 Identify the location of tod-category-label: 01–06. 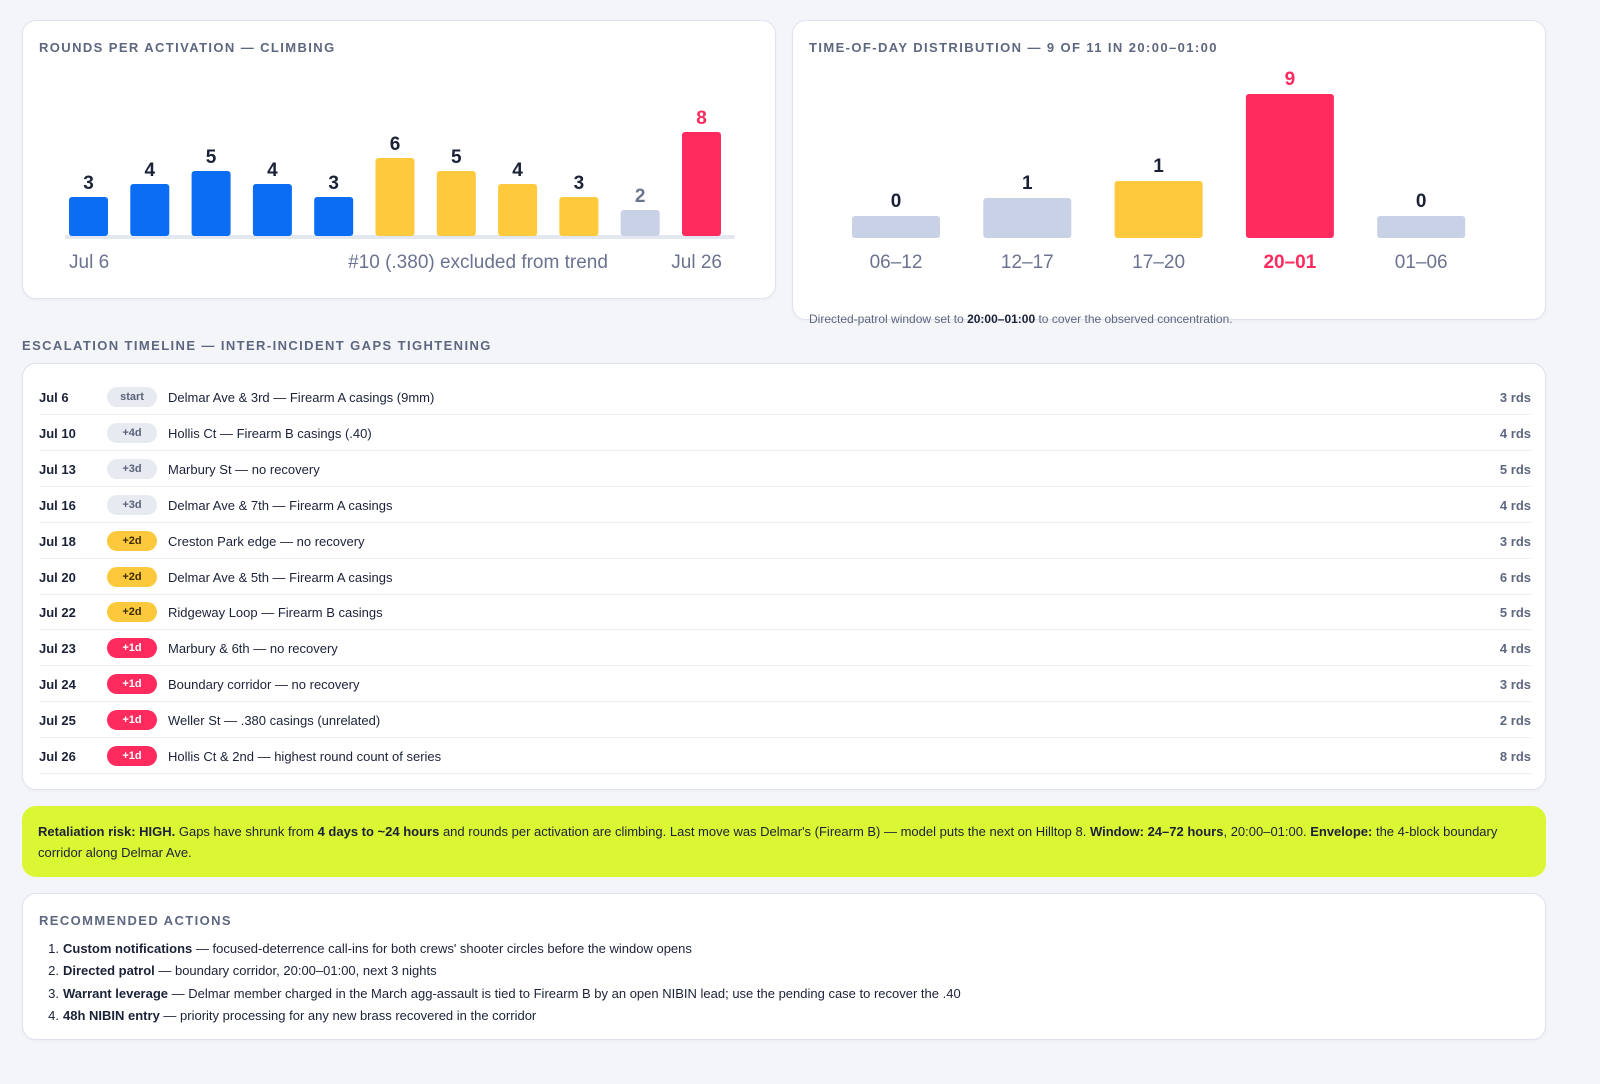
(1421, 262).